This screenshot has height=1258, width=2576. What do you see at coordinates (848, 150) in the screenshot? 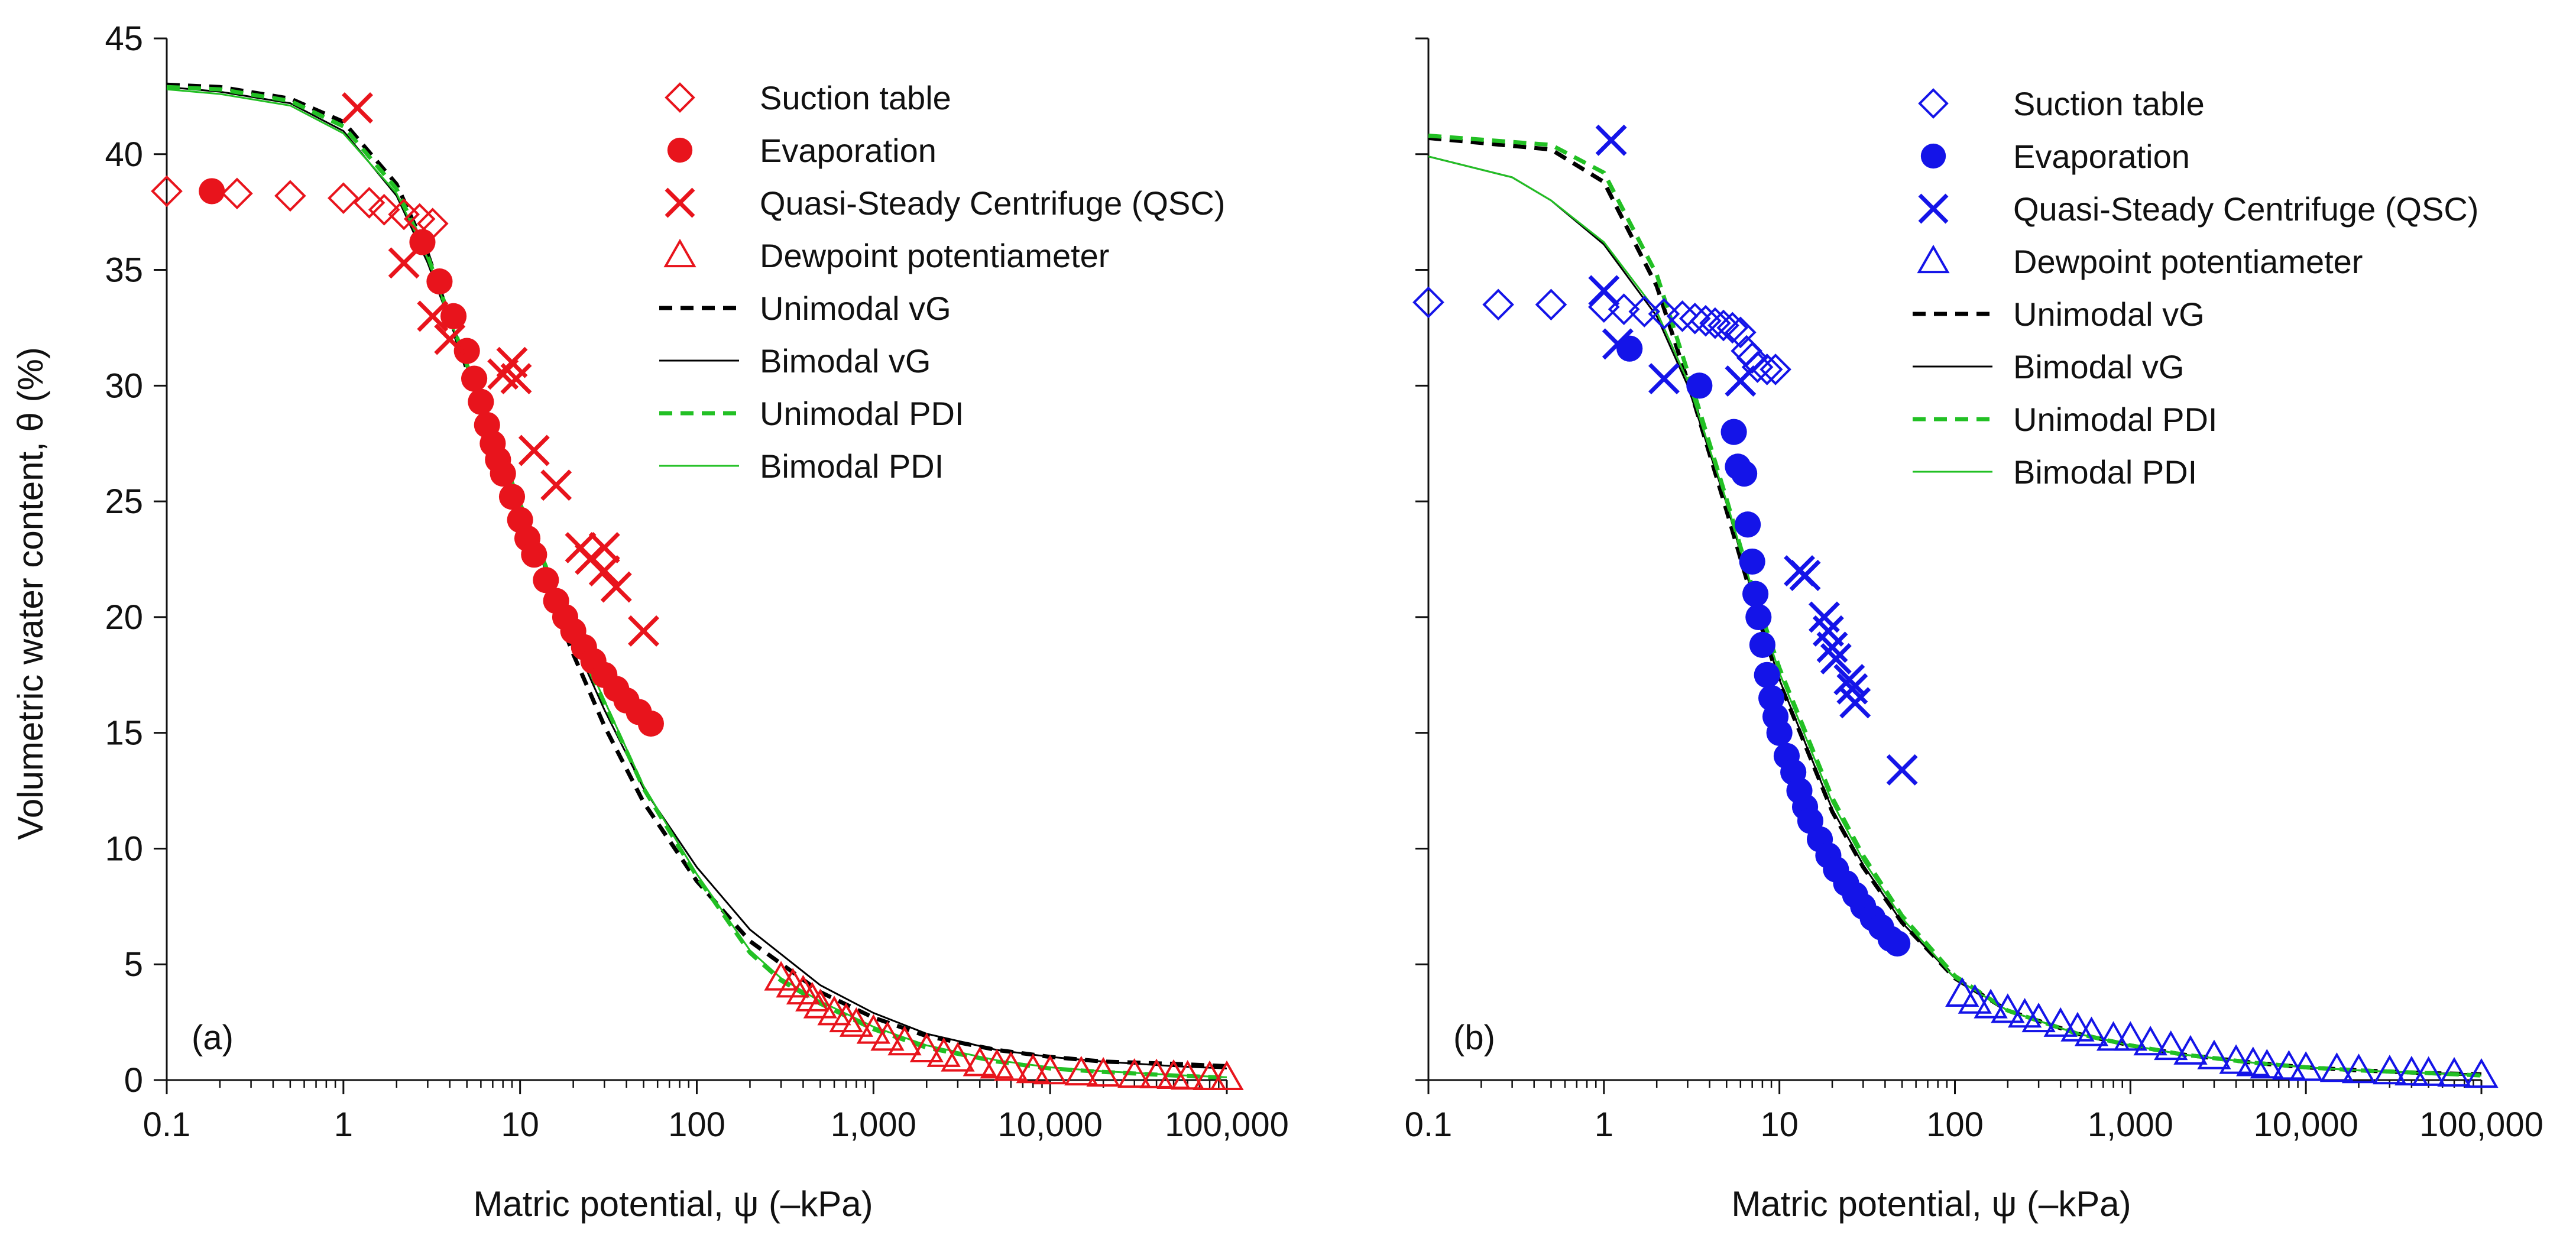
I see `legend-label: Evaporation` at bounding box center [848, 150].